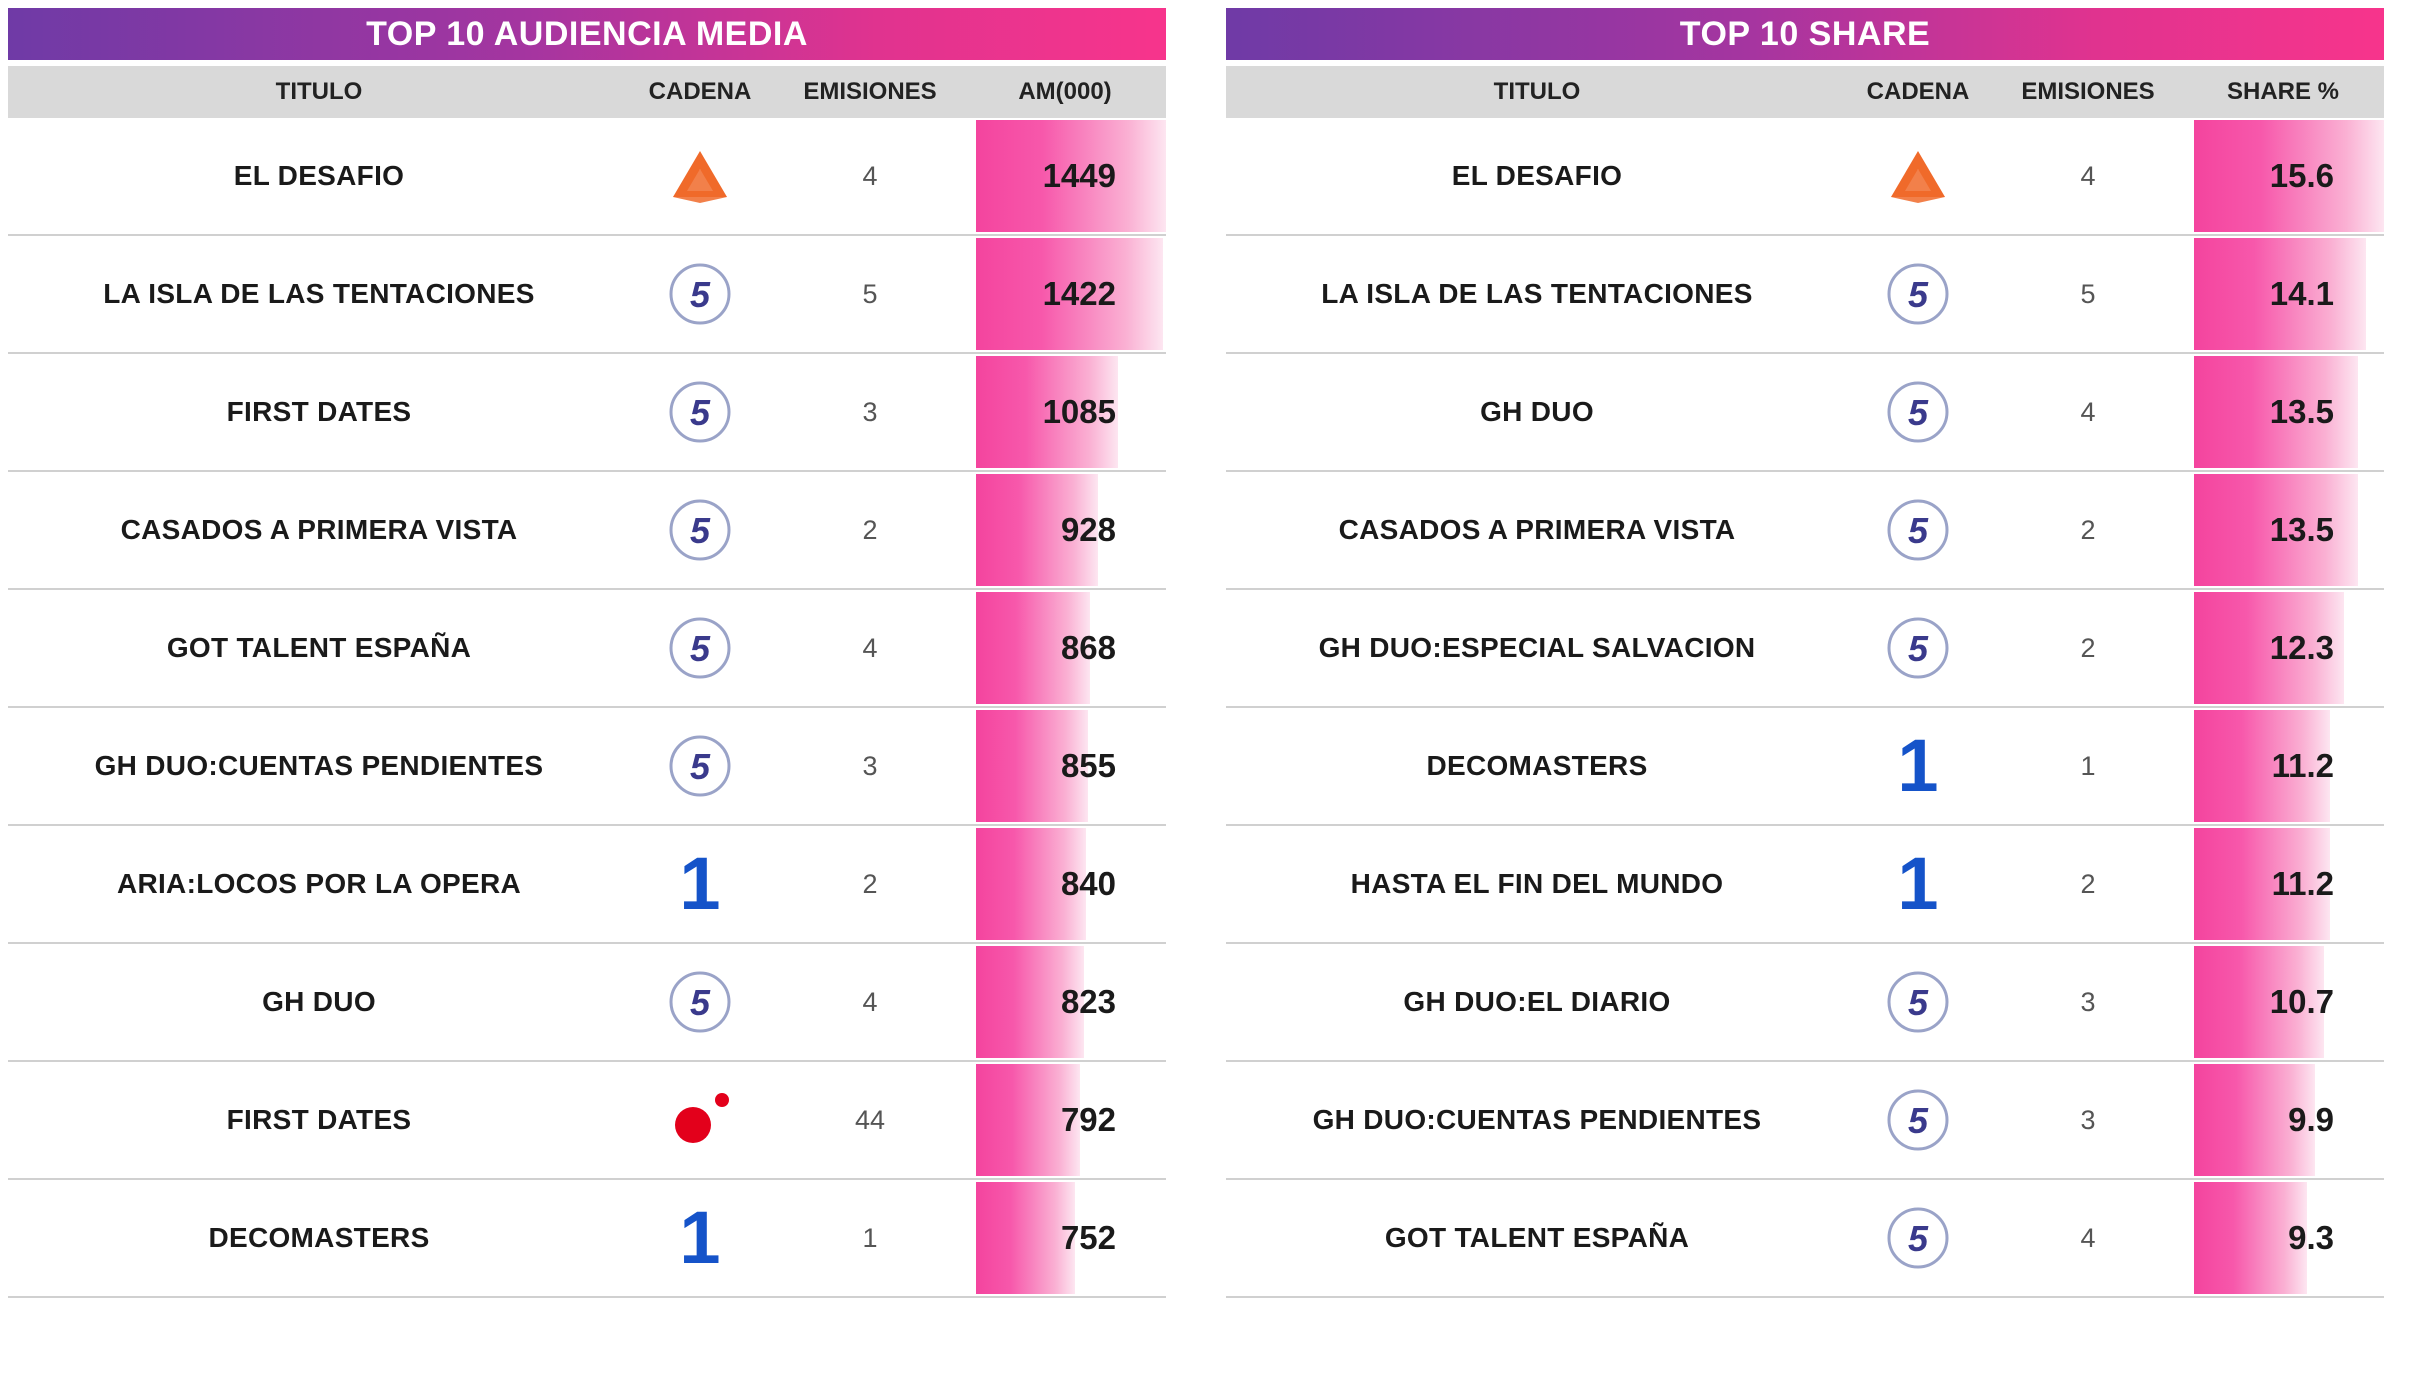  I want to click on table-row: GH DUO 5 4 13.5, so click(1805, 413).